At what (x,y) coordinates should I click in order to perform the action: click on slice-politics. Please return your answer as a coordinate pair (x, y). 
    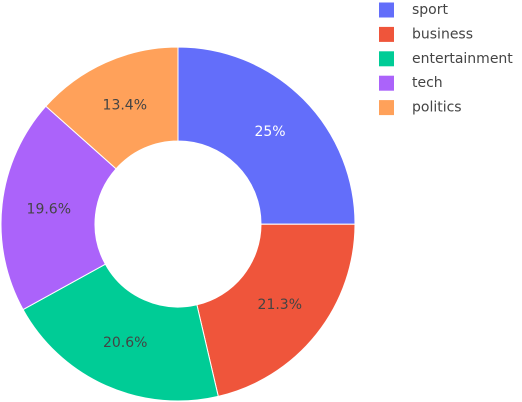
    Looking at the image, I should click on (112, 108).